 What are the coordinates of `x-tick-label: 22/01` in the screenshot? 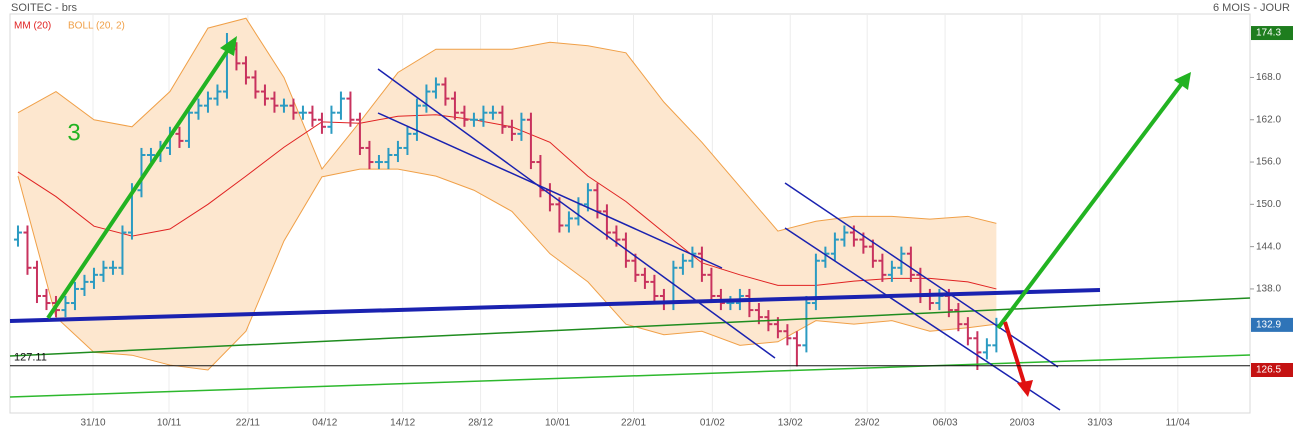 It's located at (633, 423).